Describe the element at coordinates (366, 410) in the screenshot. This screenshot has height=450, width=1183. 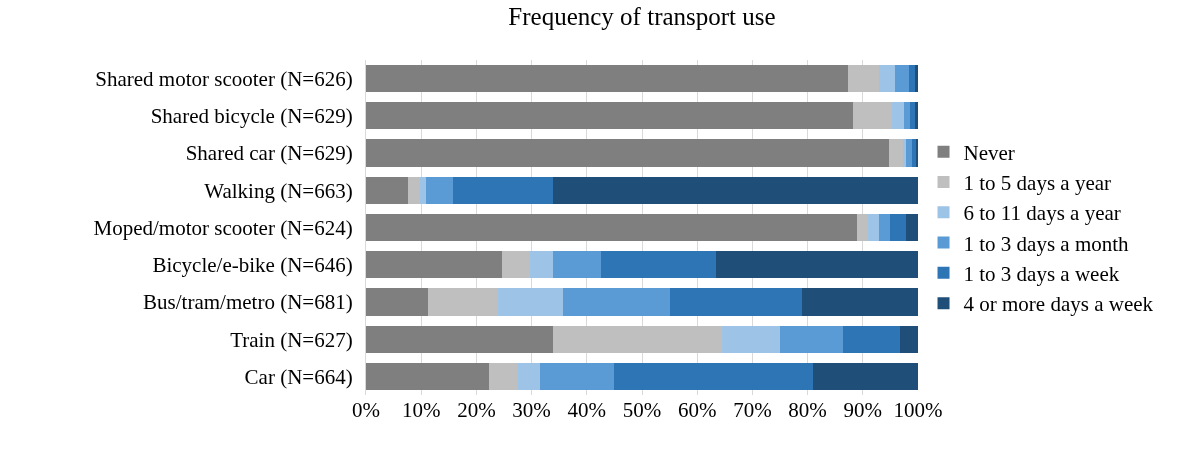
I see `x-tick-label: 0%` at that location.